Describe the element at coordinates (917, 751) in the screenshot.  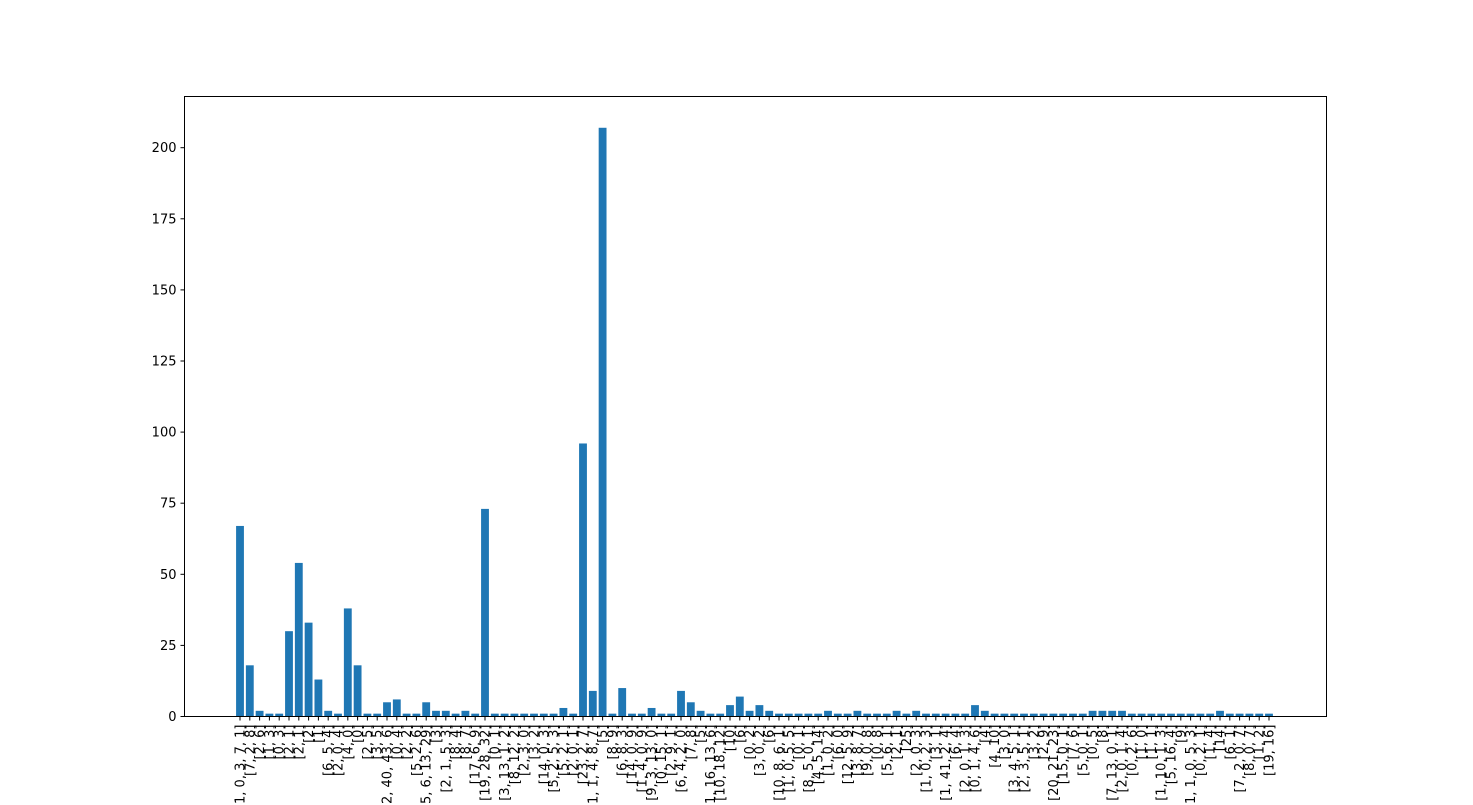
I see `x-tick-label: [2, 0, 3]` at that location.